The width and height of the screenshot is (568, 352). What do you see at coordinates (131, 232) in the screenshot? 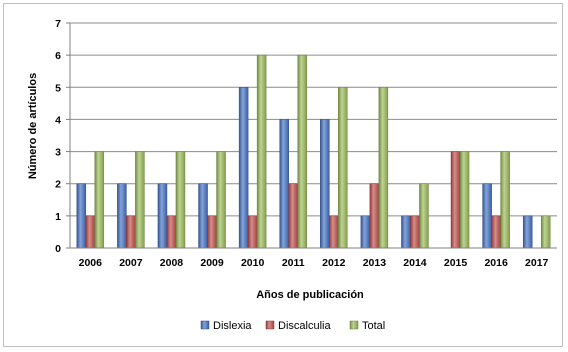
I see `bar-discalculia-2007` at bounding box center [131, 232].